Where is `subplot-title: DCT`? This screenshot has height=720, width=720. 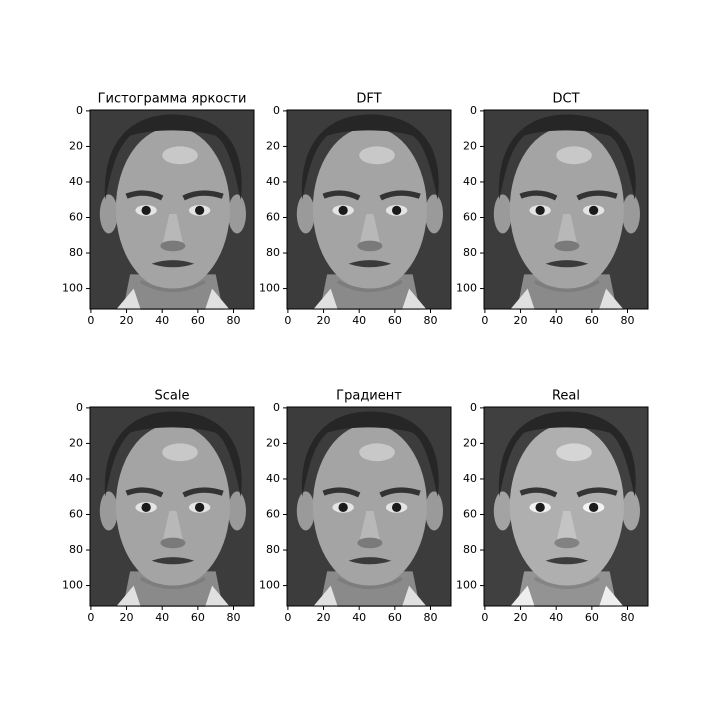 subplot-title: DCT is located at coordinates (565, 99).